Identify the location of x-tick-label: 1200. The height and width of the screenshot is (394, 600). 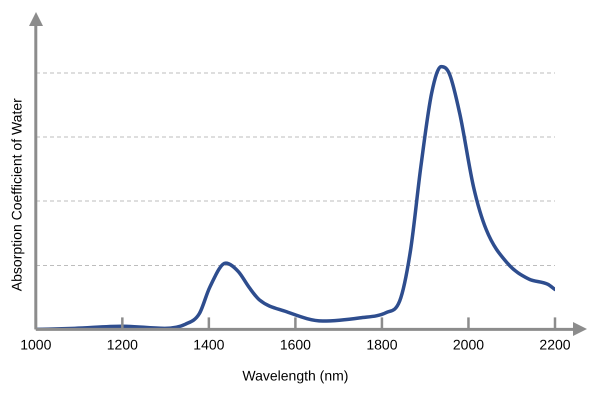
(122, 344).